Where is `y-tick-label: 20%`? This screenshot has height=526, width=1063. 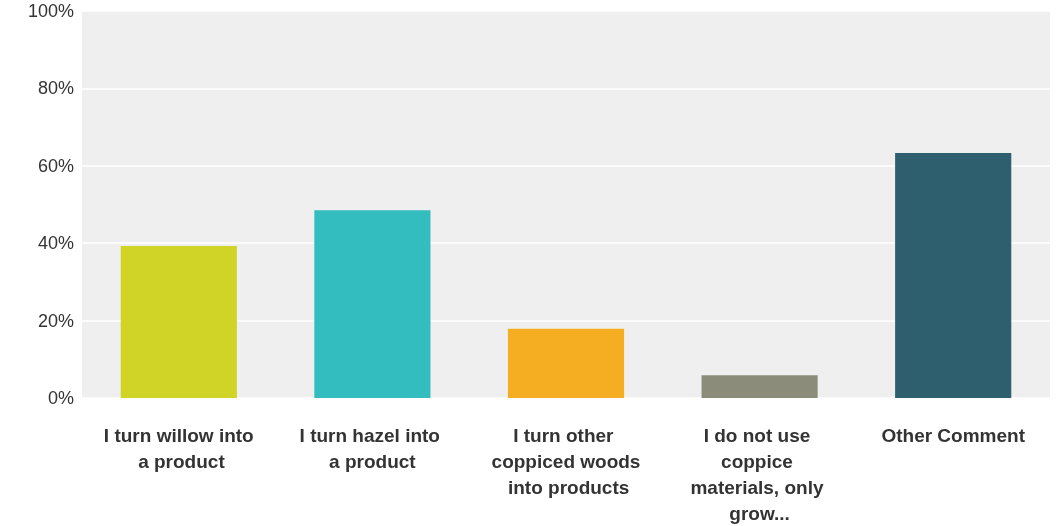 y-tick-label: 20% is located at coordinates (55, 320).